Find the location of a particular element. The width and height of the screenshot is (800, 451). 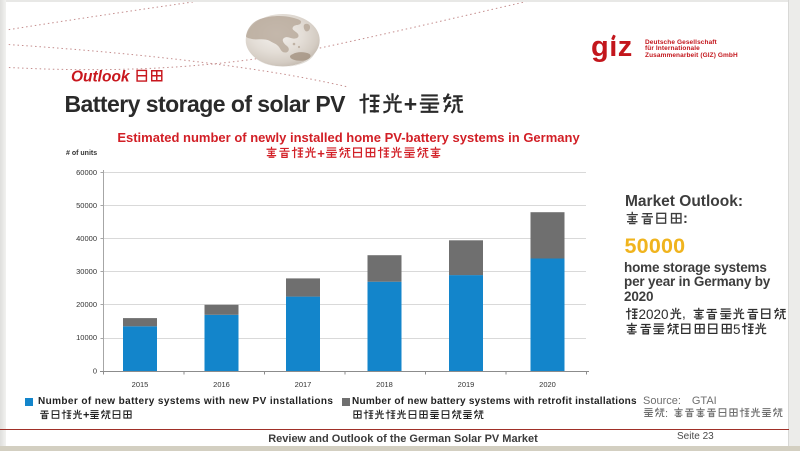

svg-text: 2015 is located at coordinates (140, 384).